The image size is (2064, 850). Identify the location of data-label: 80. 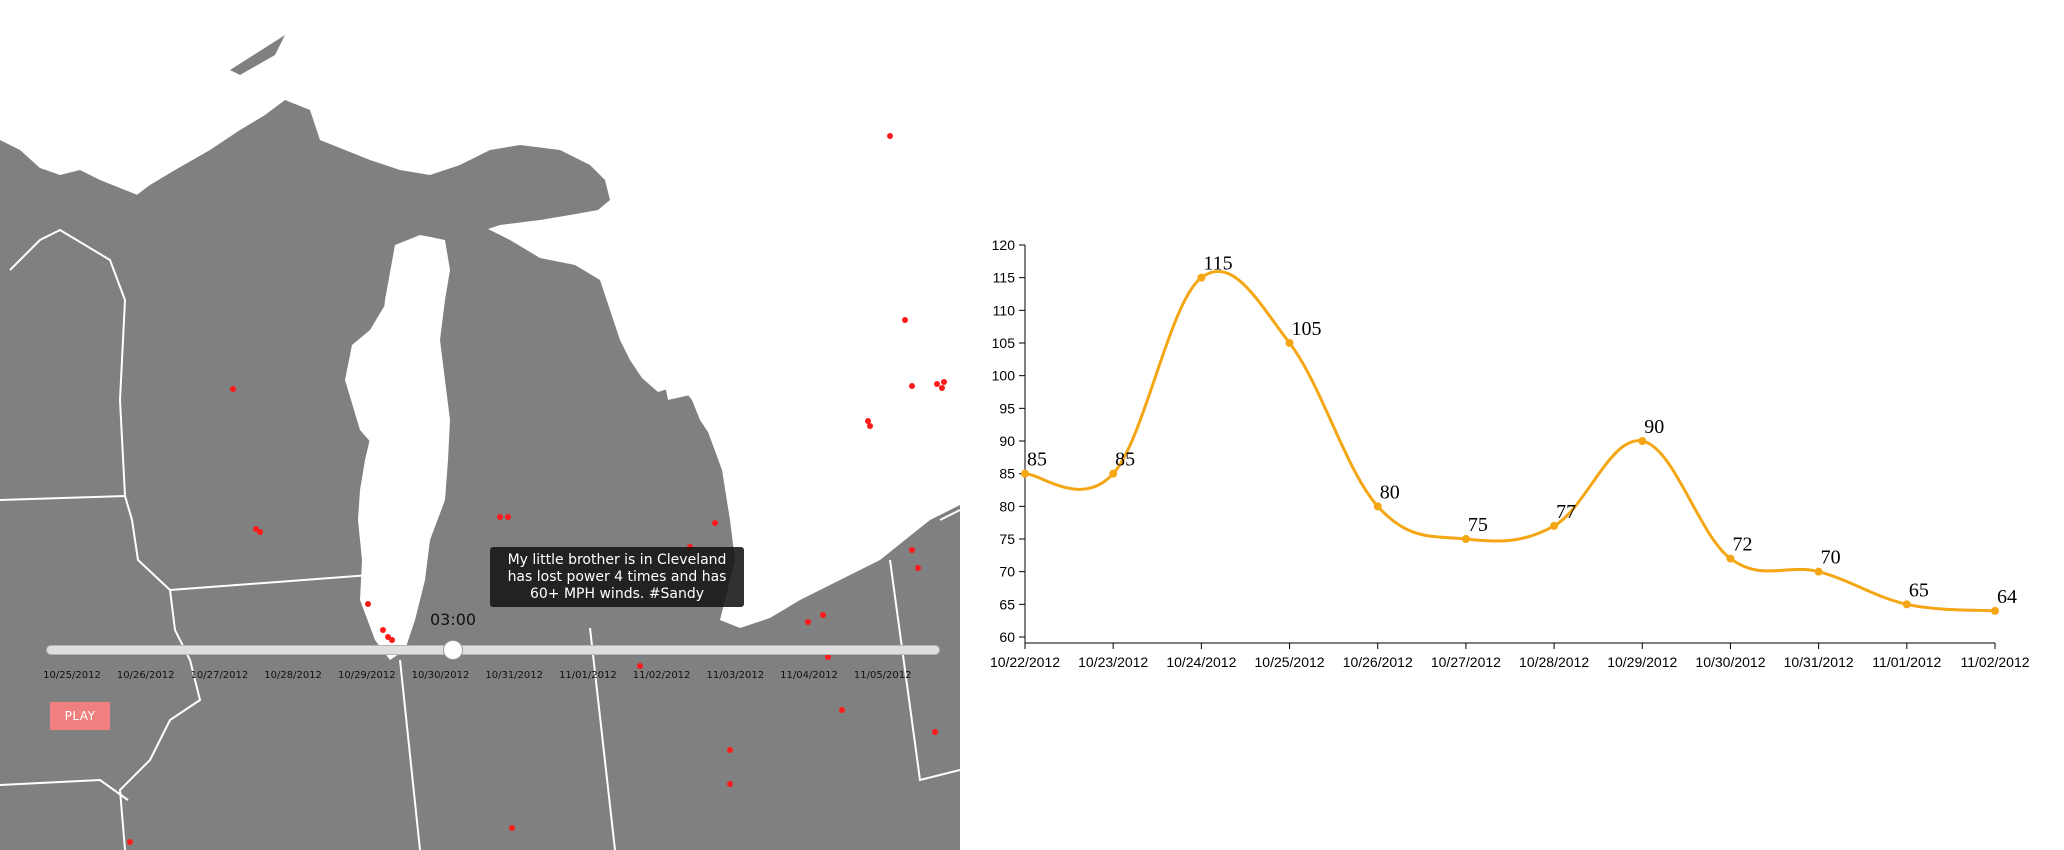
(1390, 492).